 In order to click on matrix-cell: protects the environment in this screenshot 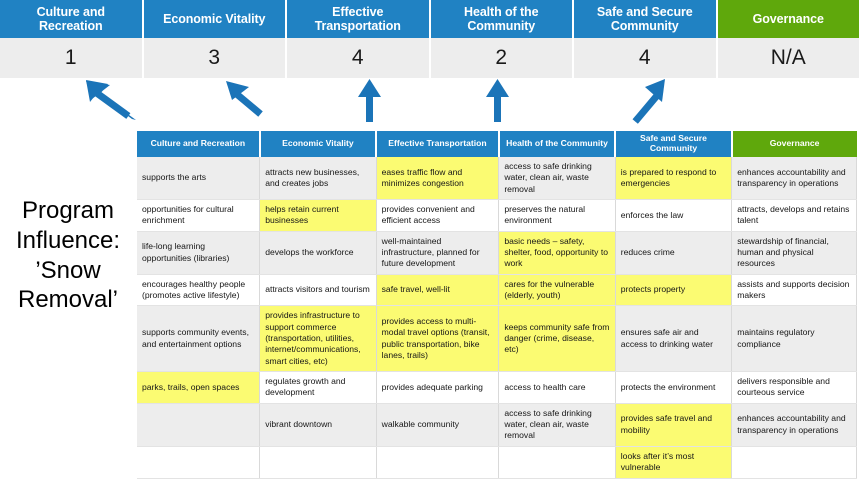, I will do `click(673, 388)`.